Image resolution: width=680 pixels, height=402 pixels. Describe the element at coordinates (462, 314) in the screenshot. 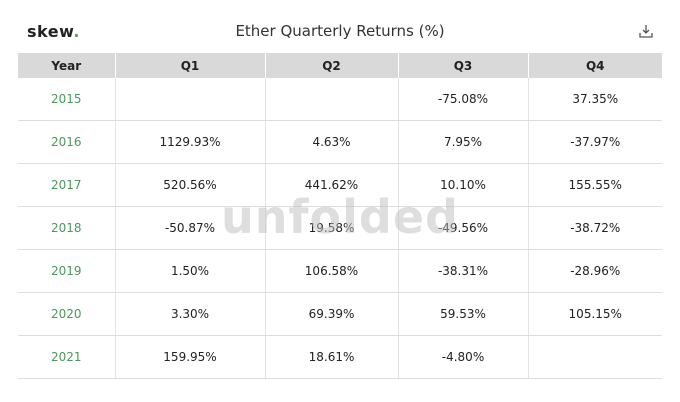

I see `return-cell: 59.53%` at that location.